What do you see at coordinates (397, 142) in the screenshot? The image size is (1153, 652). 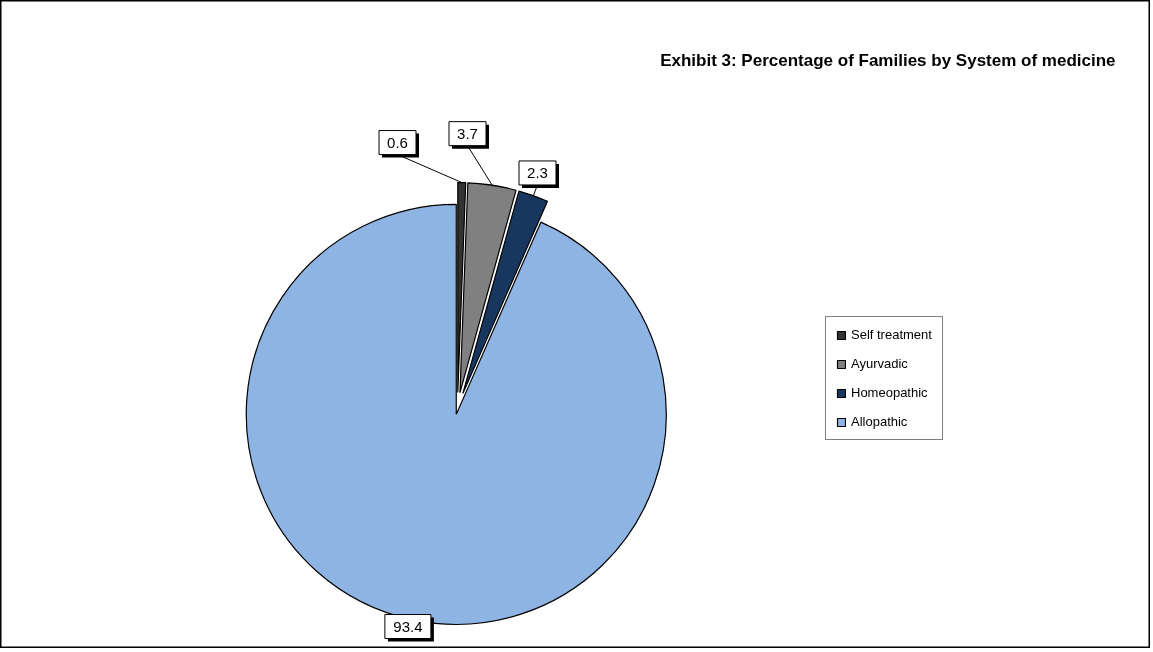 I see `data-label: 0.6` at bounding box center [397, 142].